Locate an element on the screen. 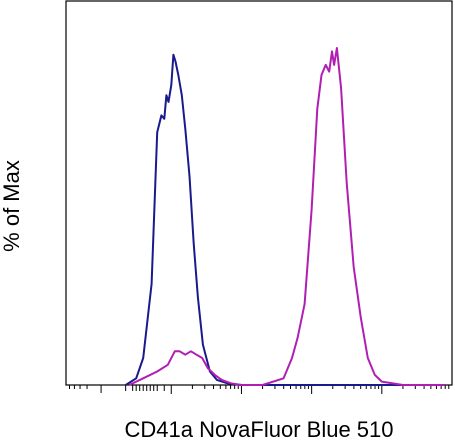  y-axis-label: % of Max is located at coordinates (12, 206).